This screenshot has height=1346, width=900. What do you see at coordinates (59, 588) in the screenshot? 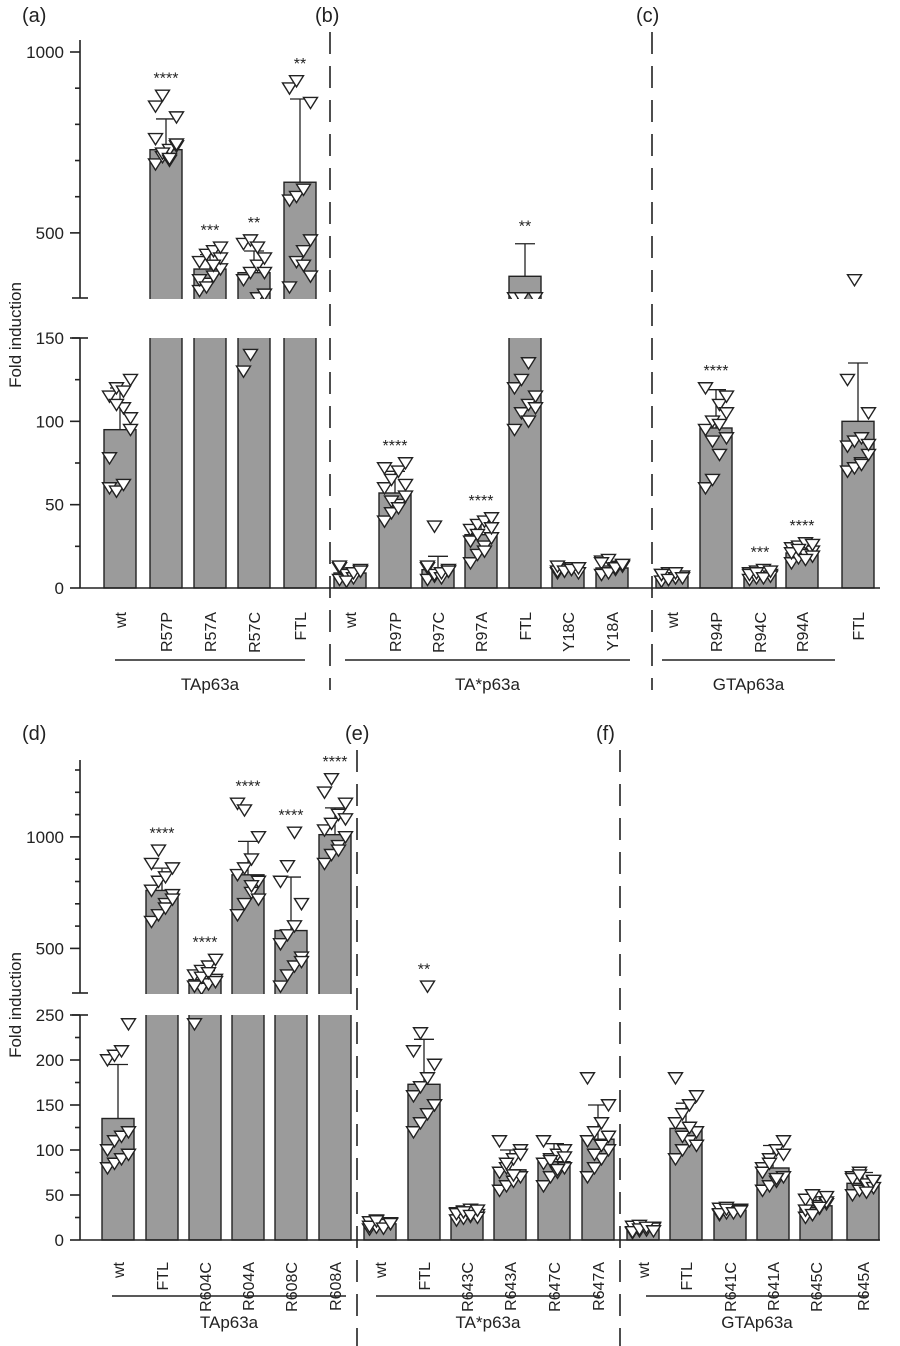
I see `y-tick-label: 0` at bounding box center [59, 588].